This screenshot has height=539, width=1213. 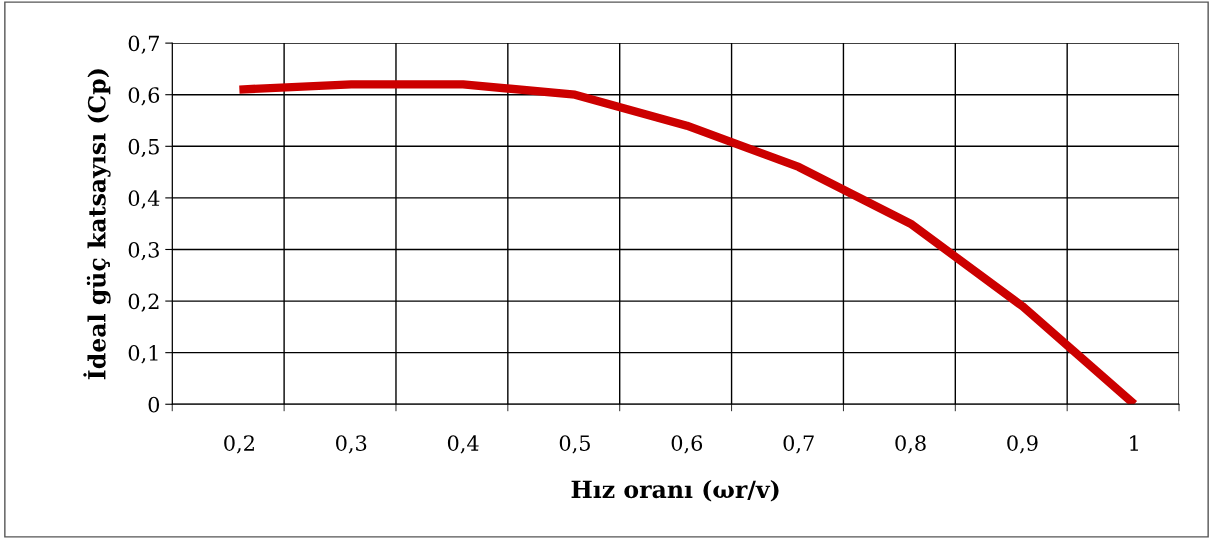 I want to click on x-tick-label: 0,5, so click(x=574, y=444).